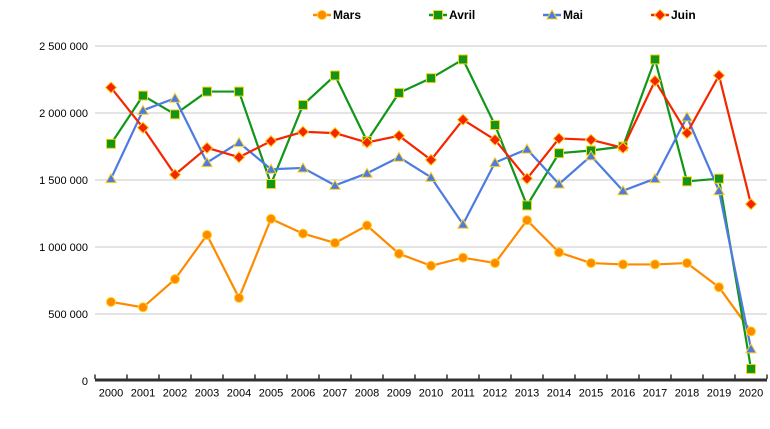 This screenshot has height=429, width=770. Describe the element at coordinates (719, 75) in the screenshot. I see `data-point-juin-2019` at that location.